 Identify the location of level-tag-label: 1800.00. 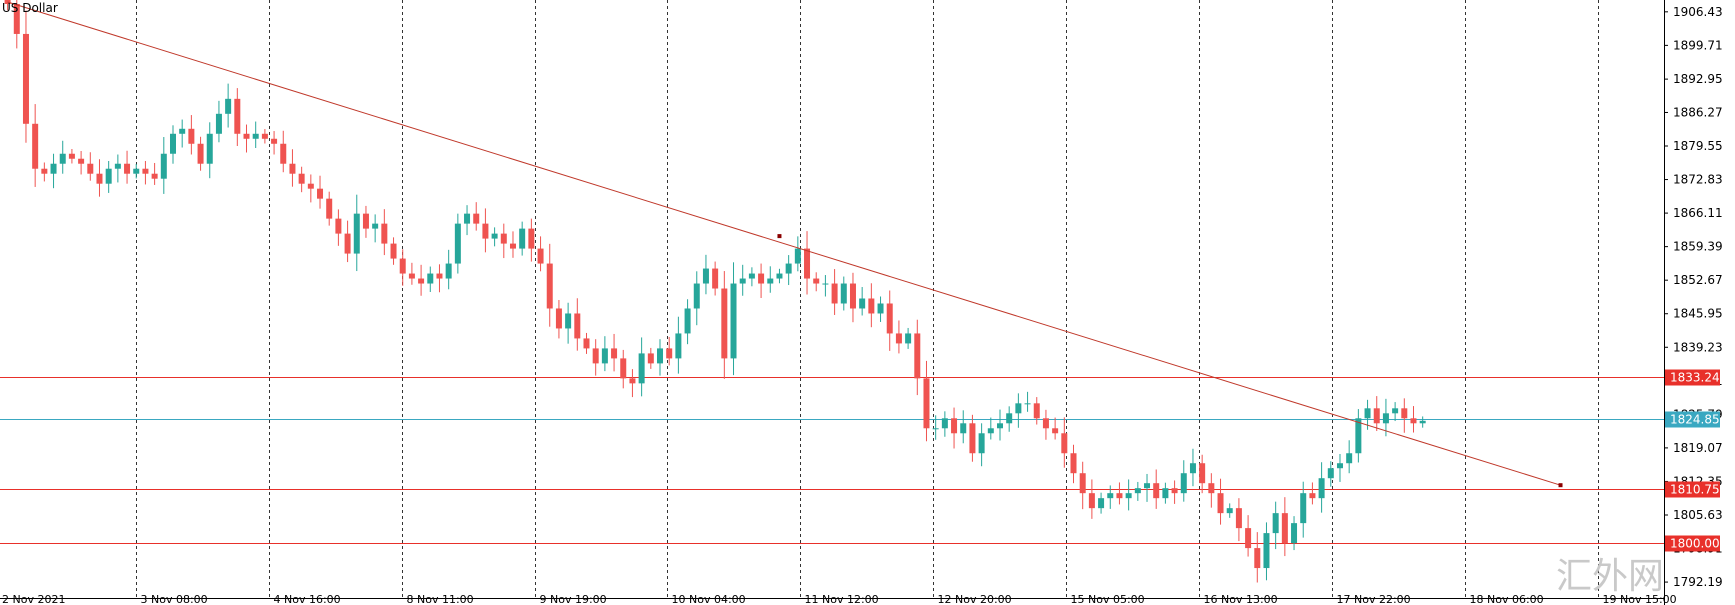
(1695, 544).